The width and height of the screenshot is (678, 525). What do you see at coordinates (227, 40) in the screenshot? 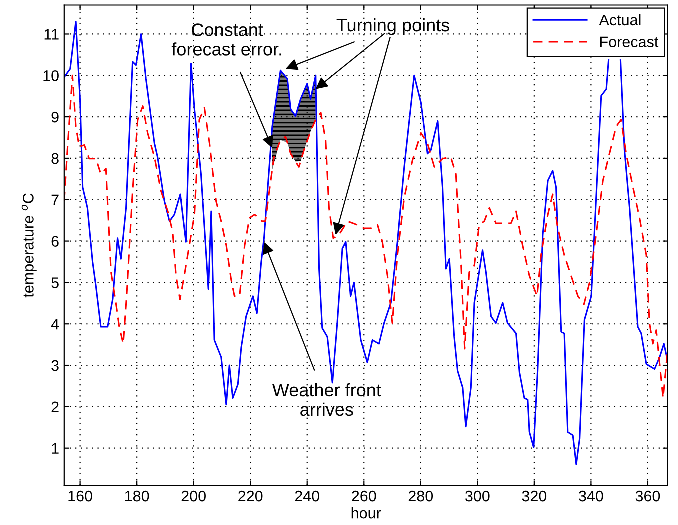
I see `annotation: Constant forecast error.` at bounding box center [227, 40].